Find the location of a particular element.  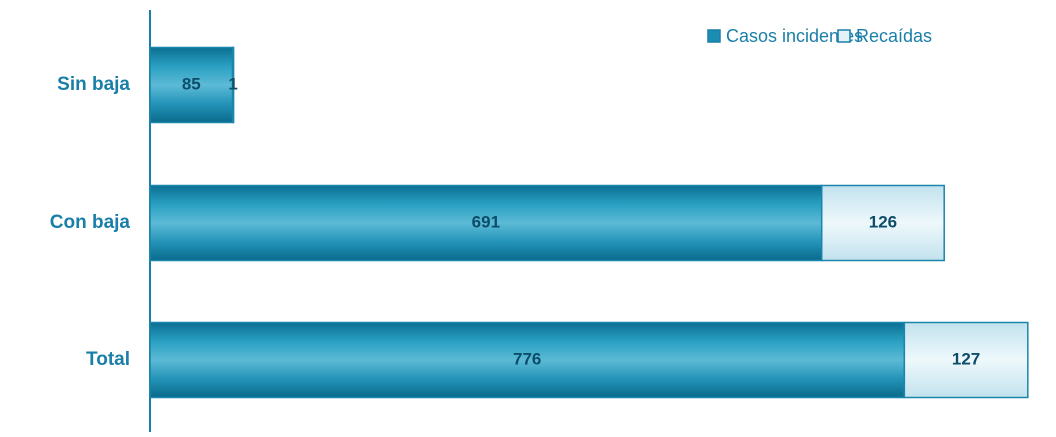

value-label: 776 is located at coordinates (527, 358).